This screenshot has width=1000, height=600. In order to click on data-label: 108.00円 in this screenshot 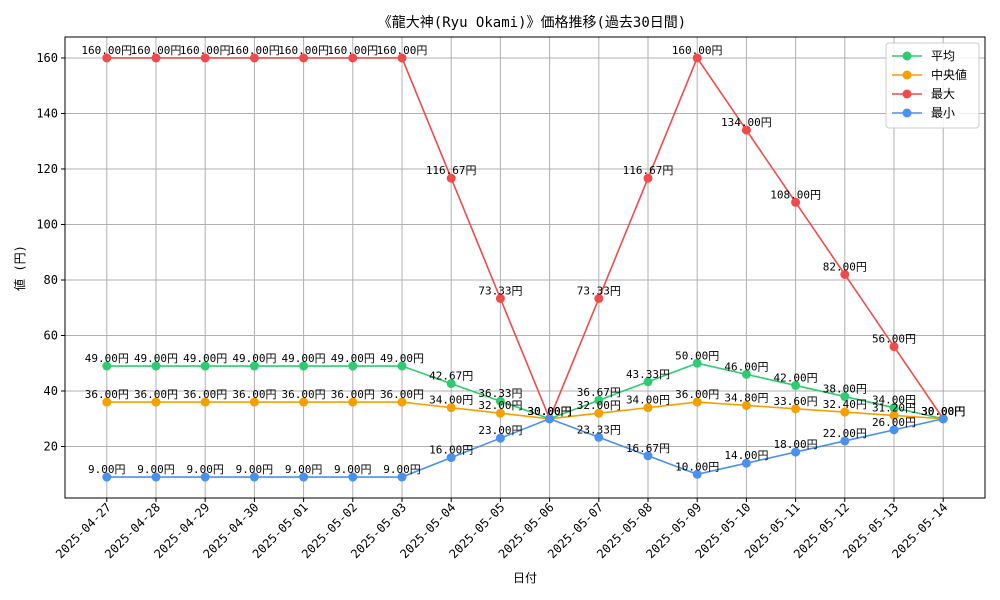, I will do `click(795, 194)`.